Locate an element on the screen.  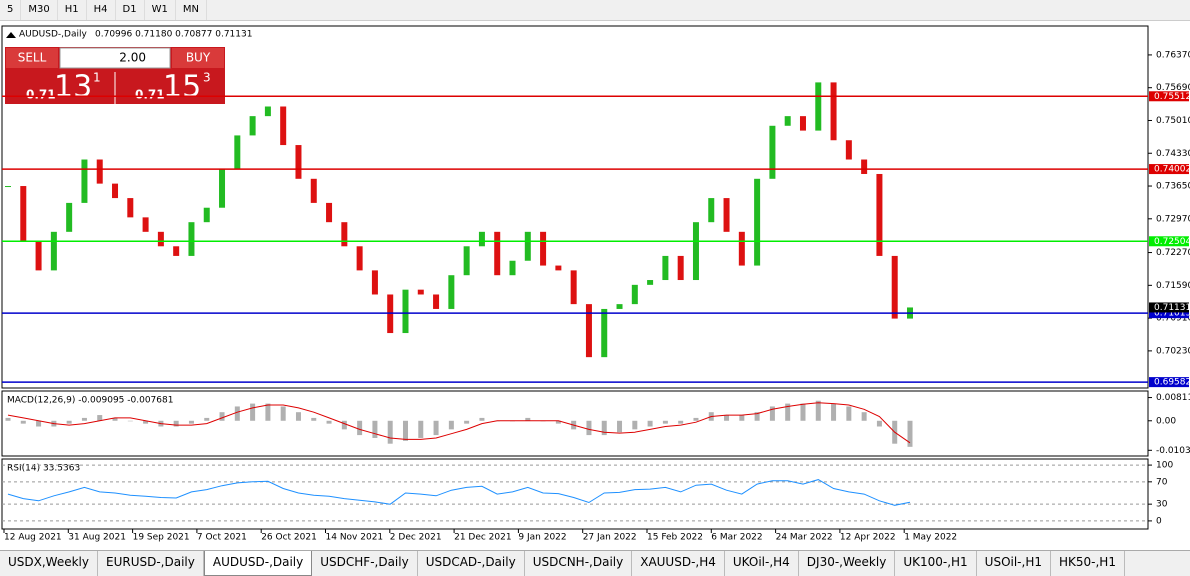
timeframe-button: H1 is located at coordinates (72, 10).